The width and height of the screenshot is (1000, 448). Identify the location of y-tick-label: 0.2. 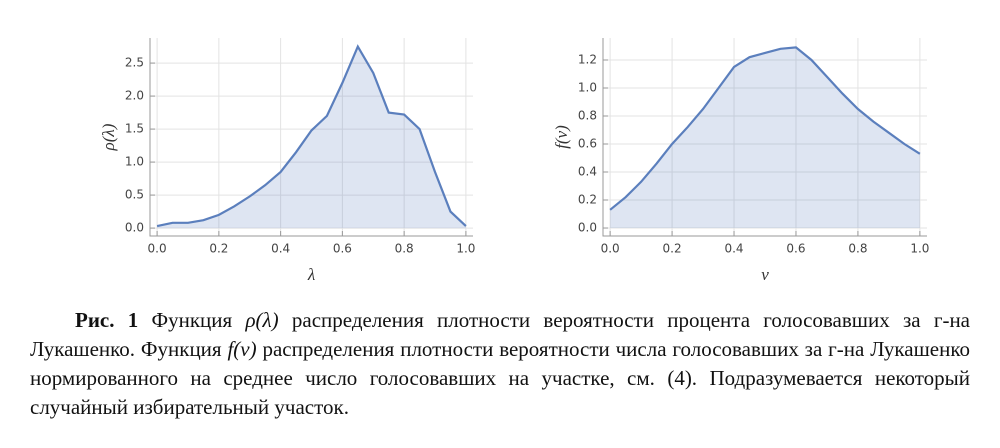
(587, 200).